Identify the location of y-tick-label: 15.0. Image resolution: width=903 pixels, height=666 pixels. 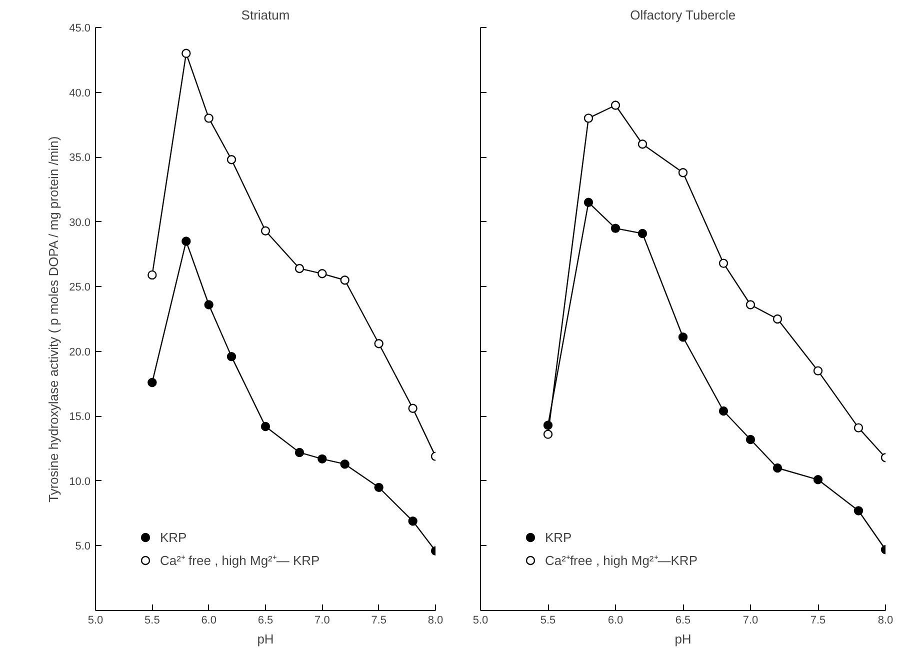
(80, 417).